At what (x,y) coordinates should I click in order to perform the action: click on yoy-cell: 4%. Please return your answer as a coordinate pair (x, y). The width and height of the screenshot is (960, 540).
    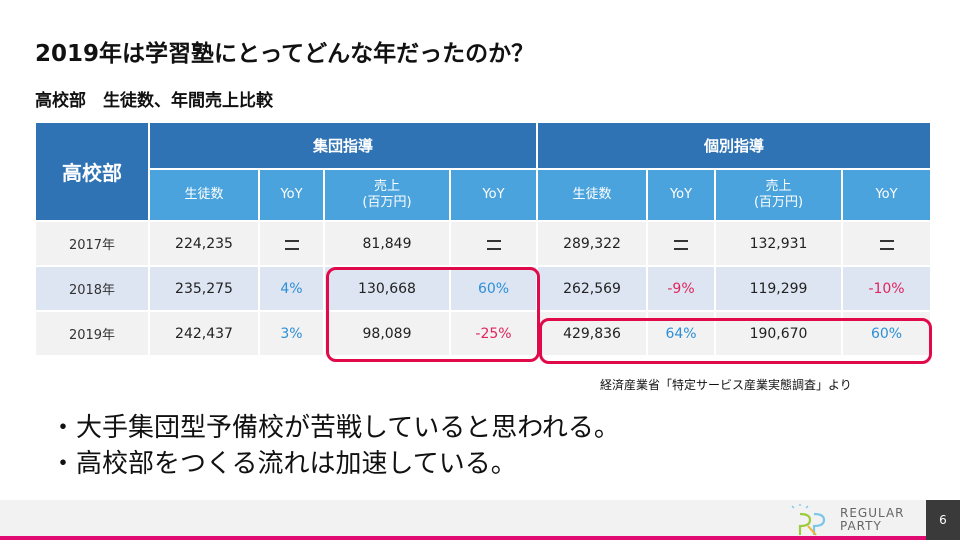
    Looking at the image, I should click on (291, 288).